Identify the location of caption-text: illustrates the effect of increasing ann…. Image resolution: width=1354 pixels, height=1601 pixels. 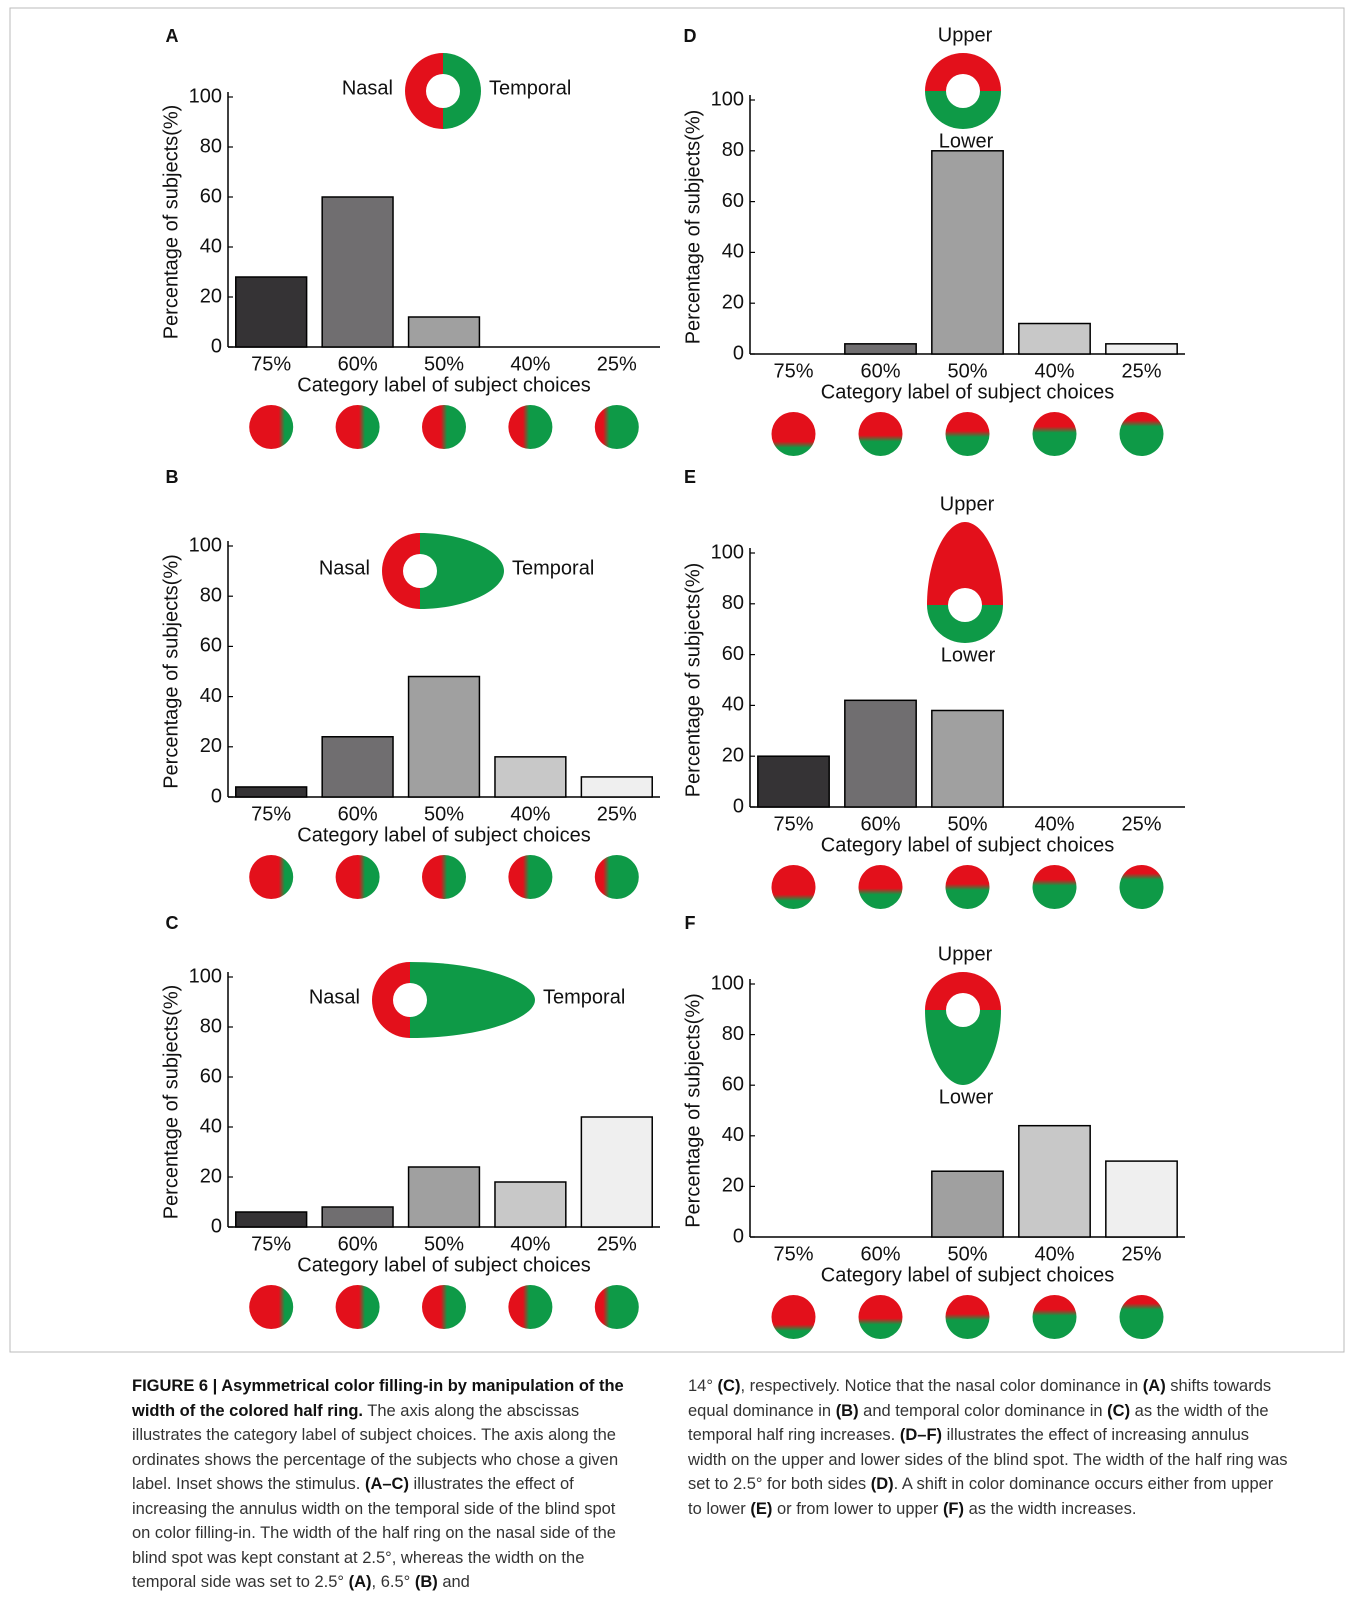
(990, 1459).